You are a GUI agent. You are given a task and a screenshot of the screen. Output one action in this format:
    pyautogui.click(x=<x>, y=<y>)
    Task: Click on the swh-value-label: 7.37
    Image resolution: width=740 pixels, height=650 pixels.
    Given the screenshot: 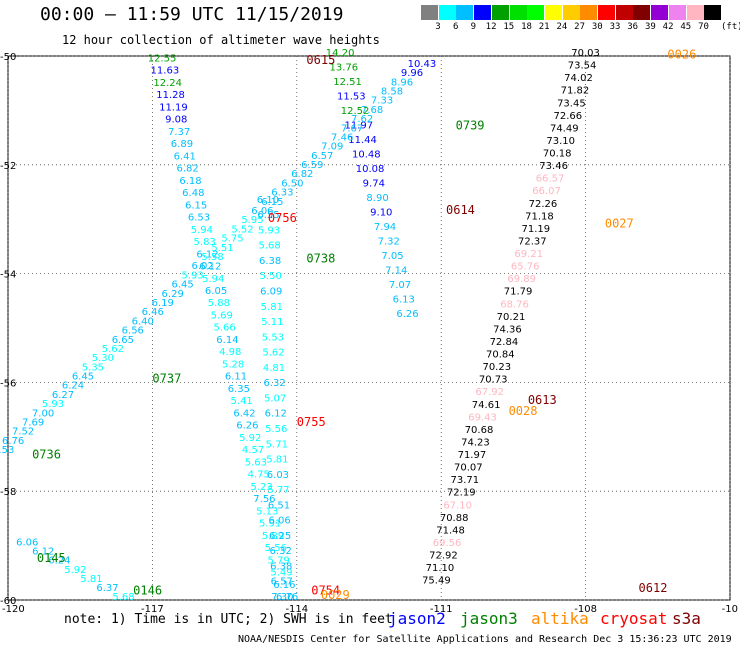 What is the action you would take?
    pyautogui.click(x=179, y=132)
    